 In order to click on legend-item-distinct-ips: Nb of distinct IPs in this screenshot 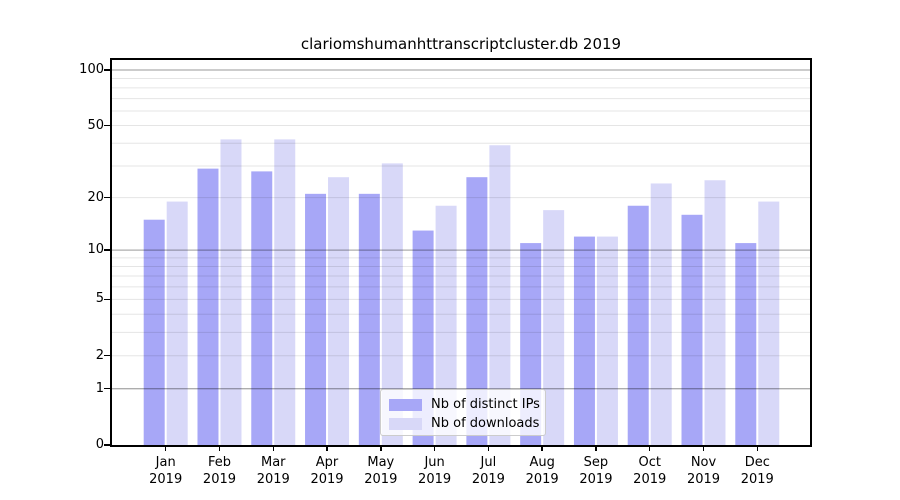, I will do `click(464, 404)`.